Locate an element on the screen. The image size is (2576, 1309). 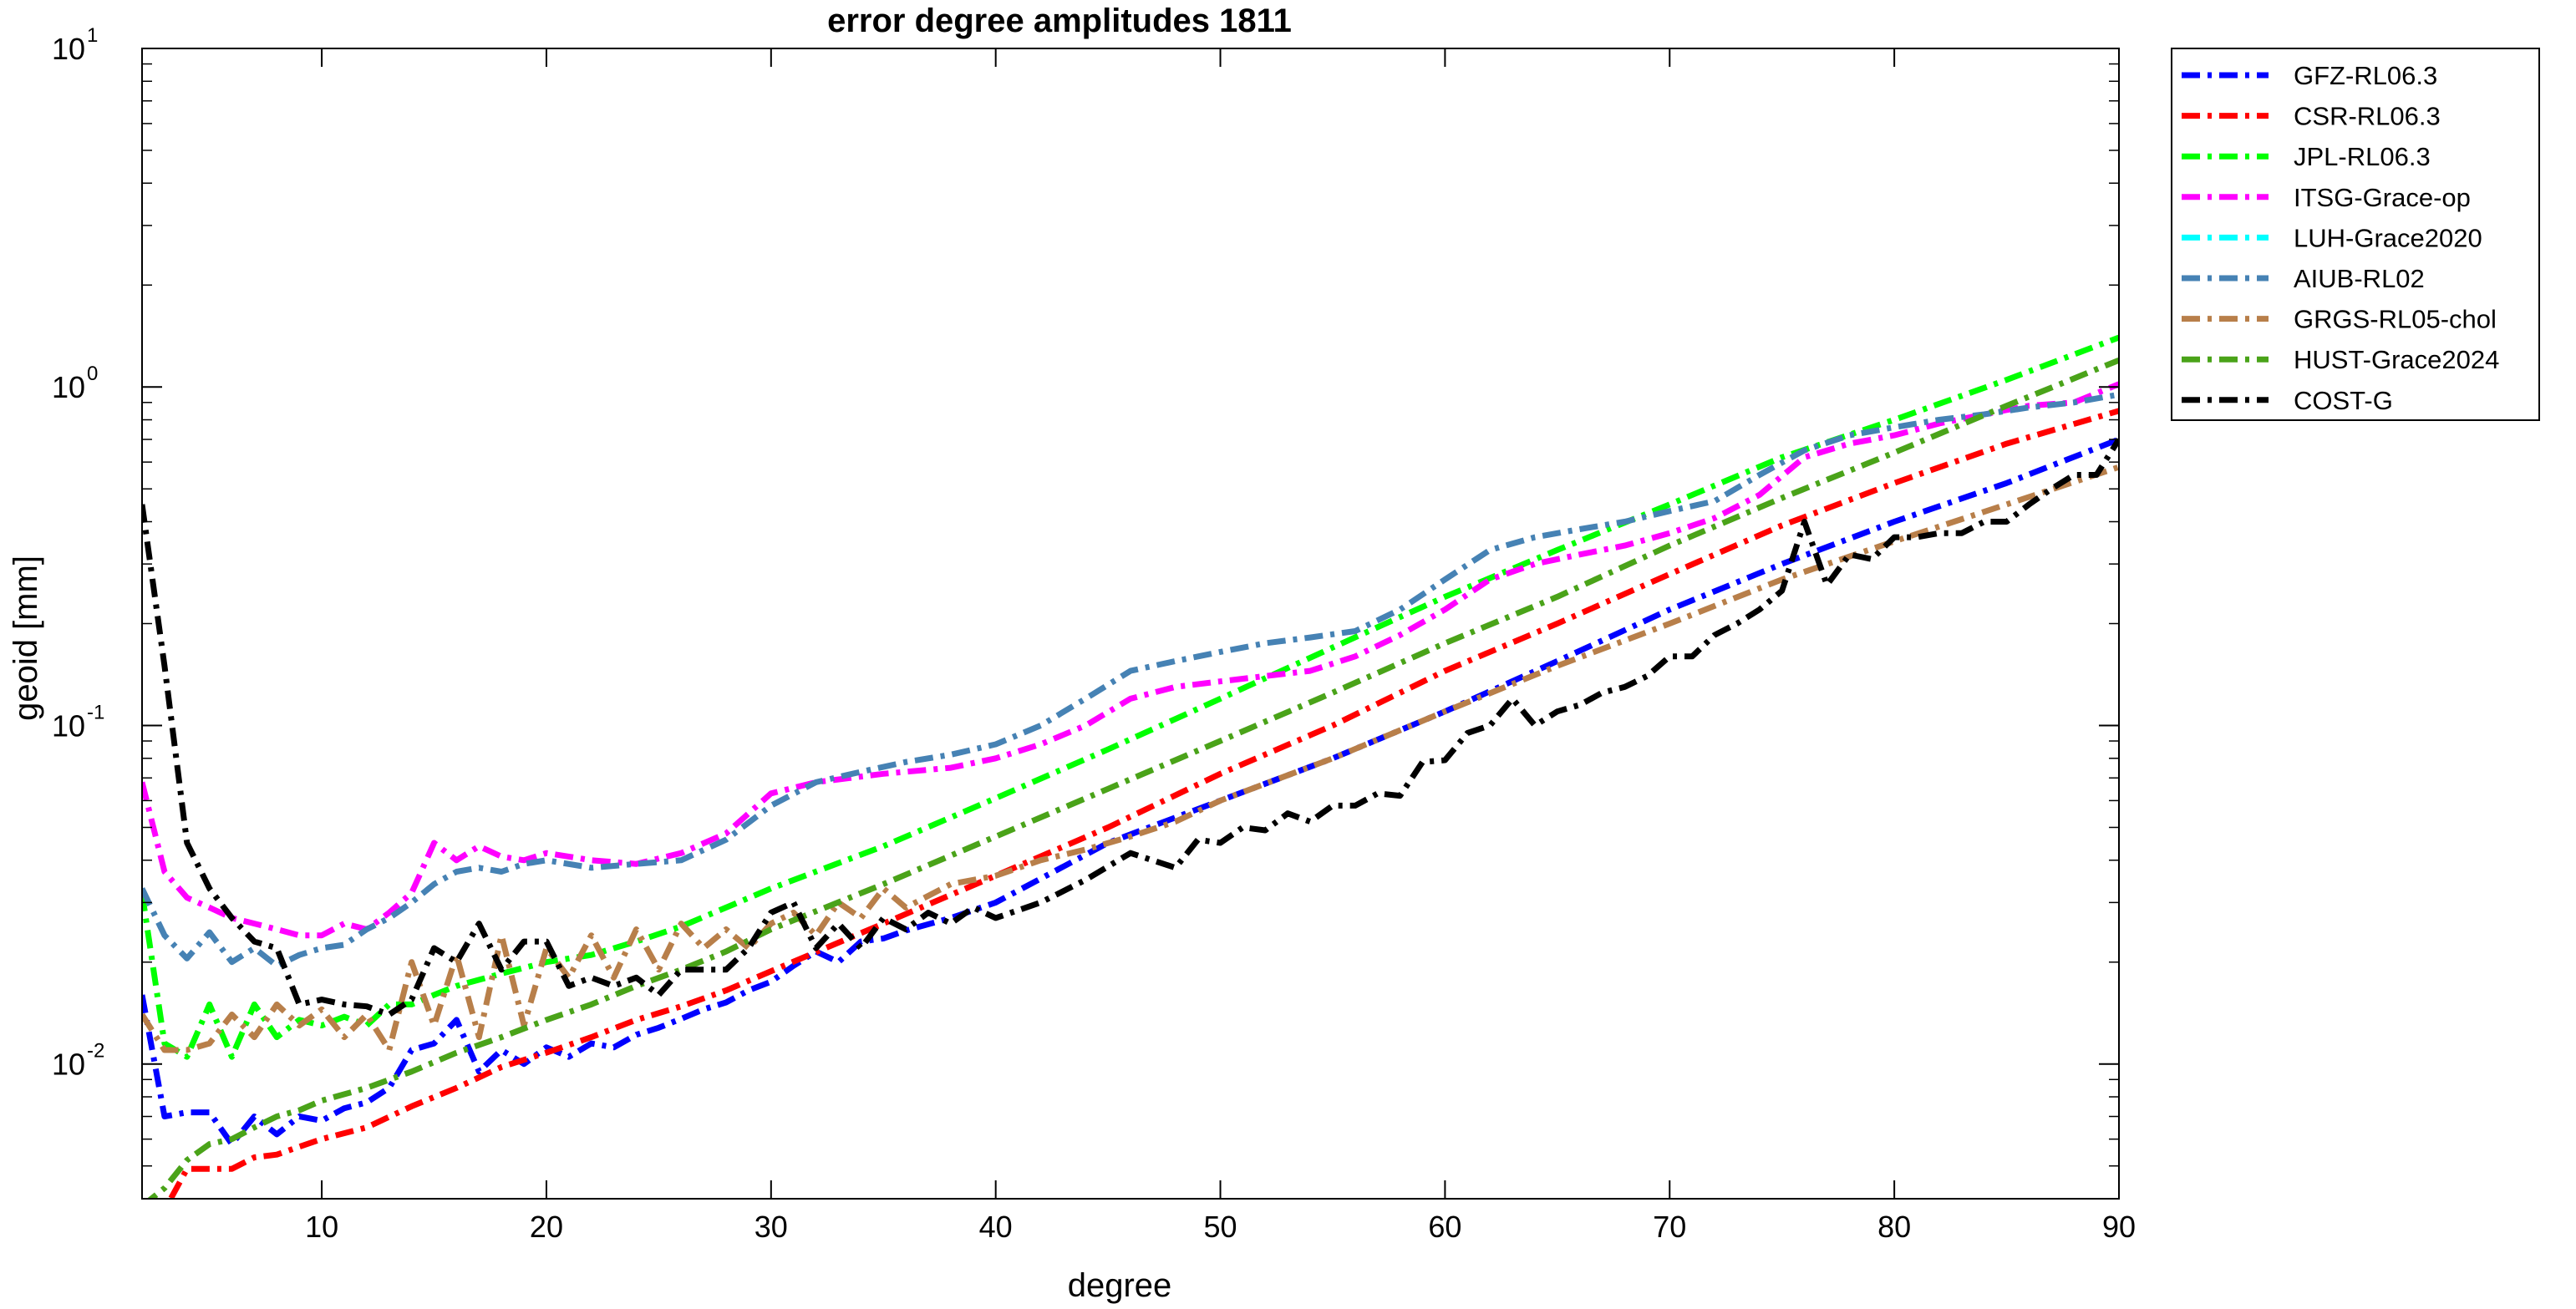
x-tick-label: 30 is located at coordinates (771, 1227).